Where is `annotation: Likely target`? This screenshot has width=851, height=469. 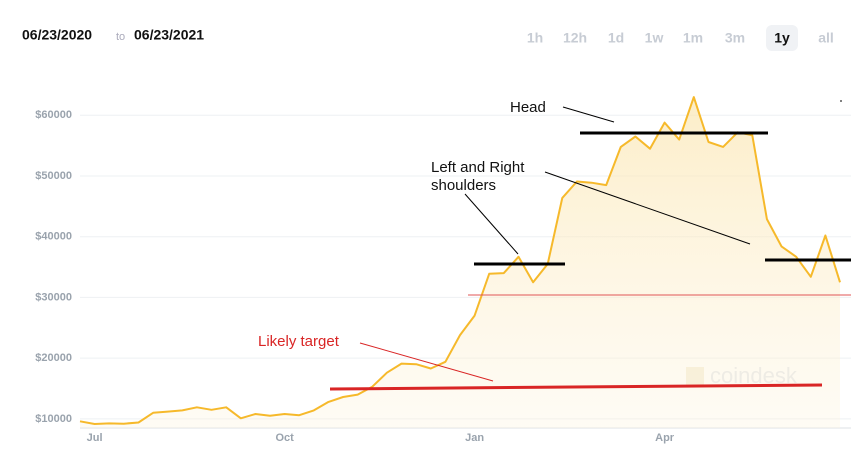 annotation: Likely target is located at coordinates (299, 341).